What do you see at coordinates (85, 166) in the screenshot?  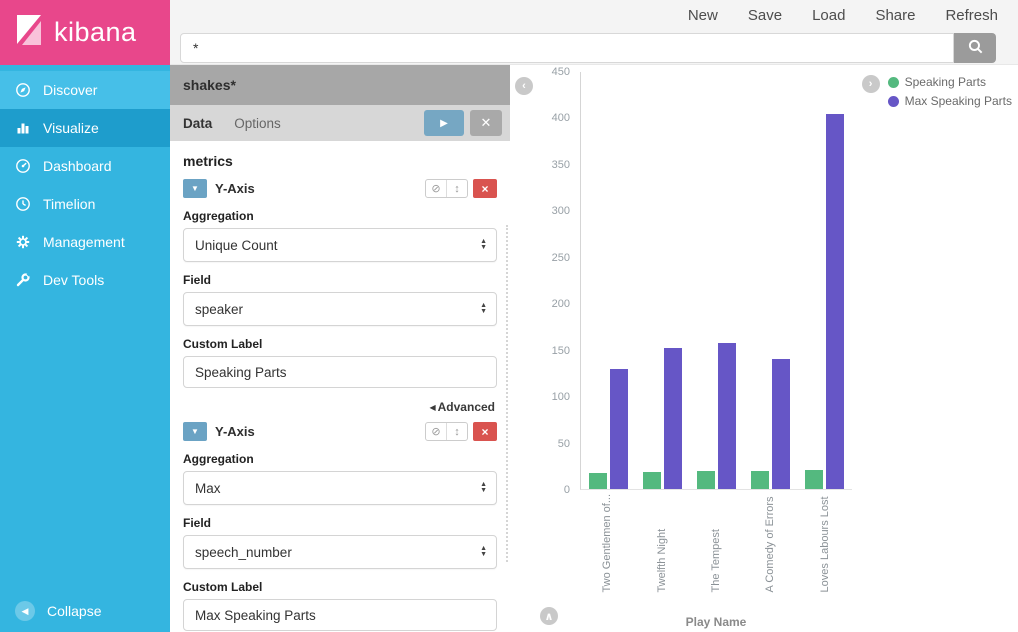 I see `sidebar-item-dashboard: Dashboard` at bounding box center [85, 166].